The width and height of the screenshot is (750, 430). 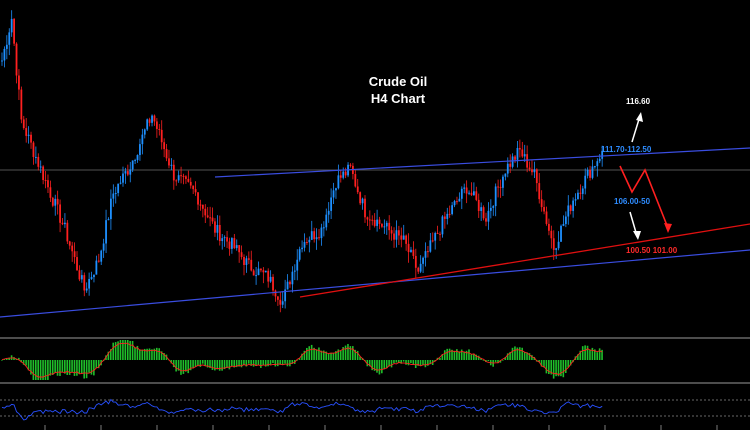 What do you see at coordinates (632, 201) in the screenshot?
I see `level-intermediate-label: 106.00-50` at bounding box center [632, 201].